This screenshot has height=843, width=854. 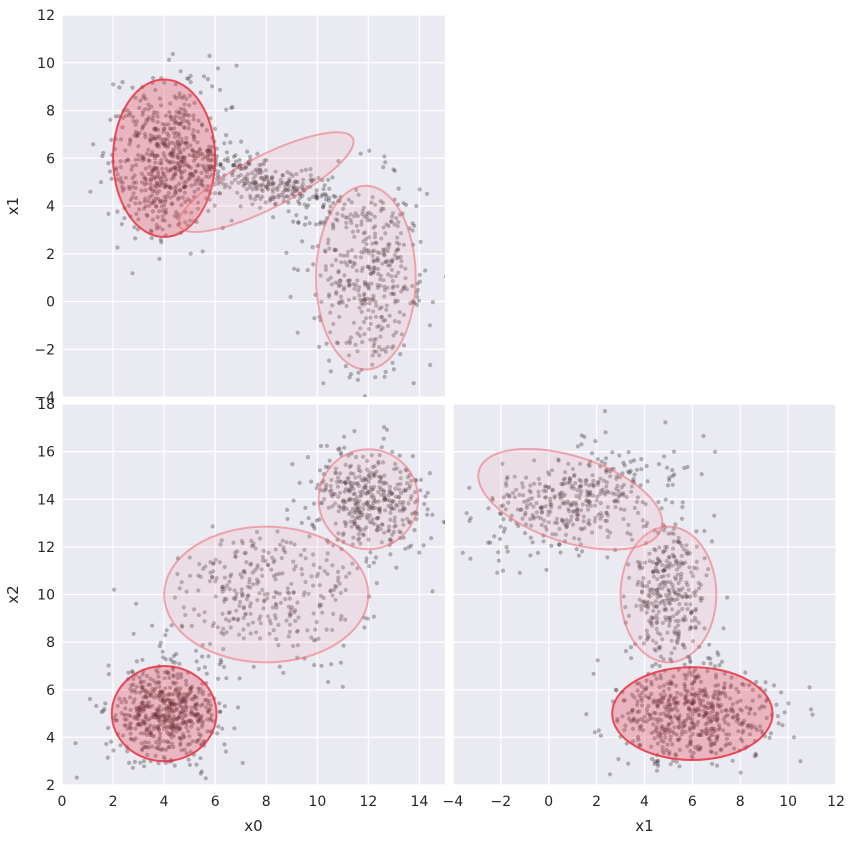 What do you see at coordinates (44, 350) in the screenshot?
I see `y-tick-label: −2` at bounding box center [44, 350].